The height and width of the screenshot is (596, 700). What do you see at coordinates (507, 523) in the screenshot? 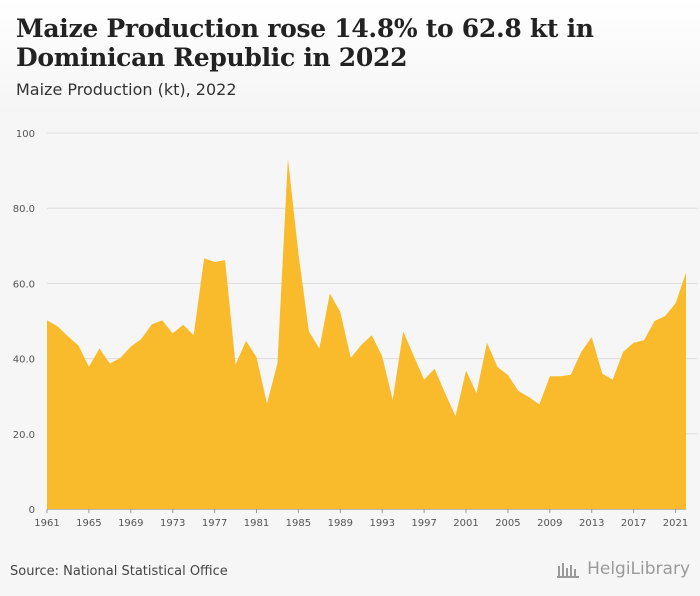
I see `x-tick-label: 2005` at bounding box center [507, 523].